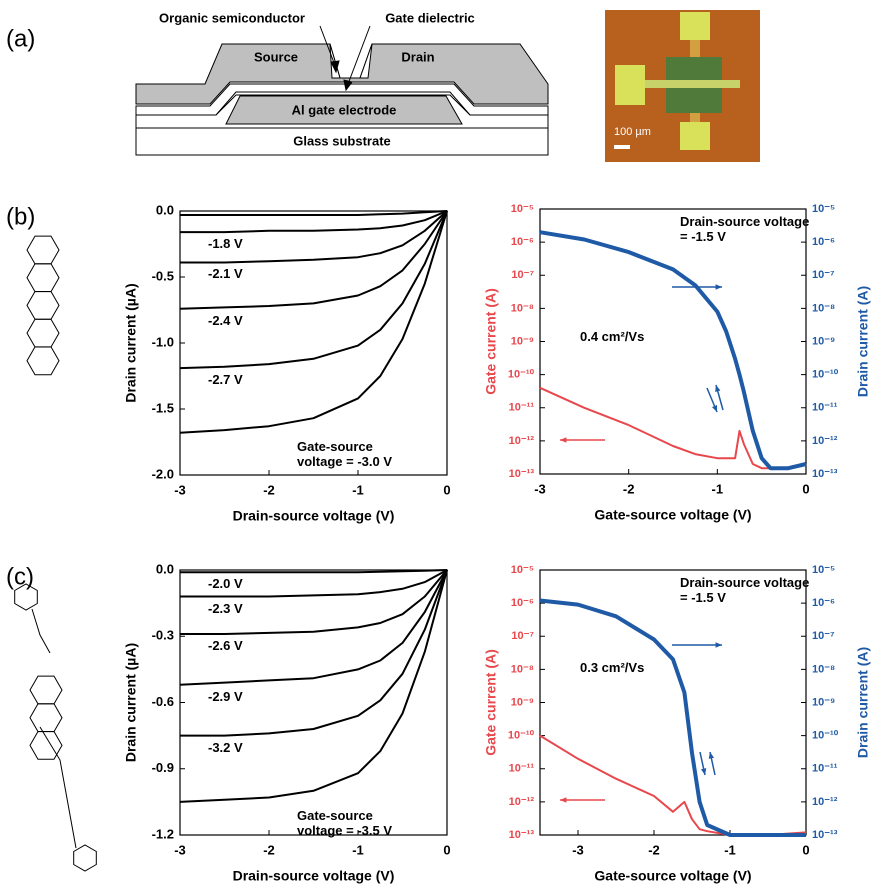 The image size is (875, 894). Describe the element at coordinates (55, 553) in the screenshot. I see `molecule` at that location.